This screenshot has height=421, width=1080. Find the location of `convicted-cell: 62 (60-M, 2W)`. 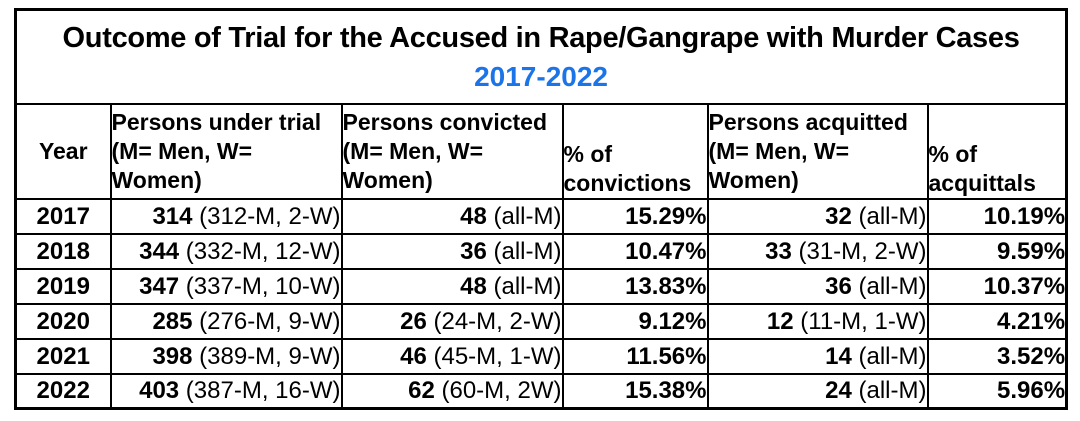

convicted-cell: 62 (60-M, 2W) is located at coordinates (452, 391).